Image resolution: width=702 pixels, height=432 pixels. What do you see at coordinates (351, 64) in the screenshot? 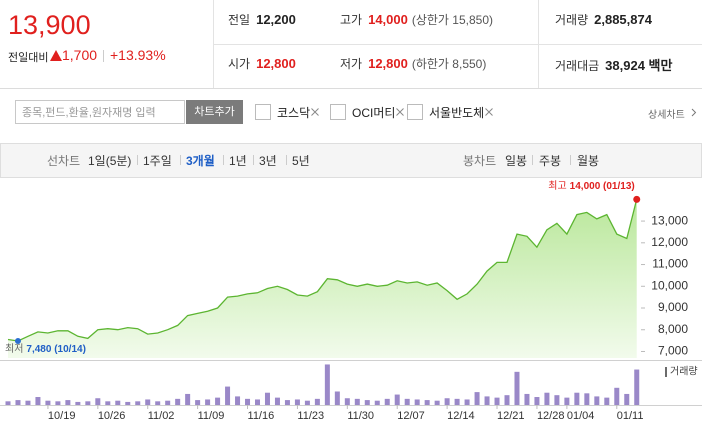
I see `stat-label: 저가` at bounding box center [351, 64].